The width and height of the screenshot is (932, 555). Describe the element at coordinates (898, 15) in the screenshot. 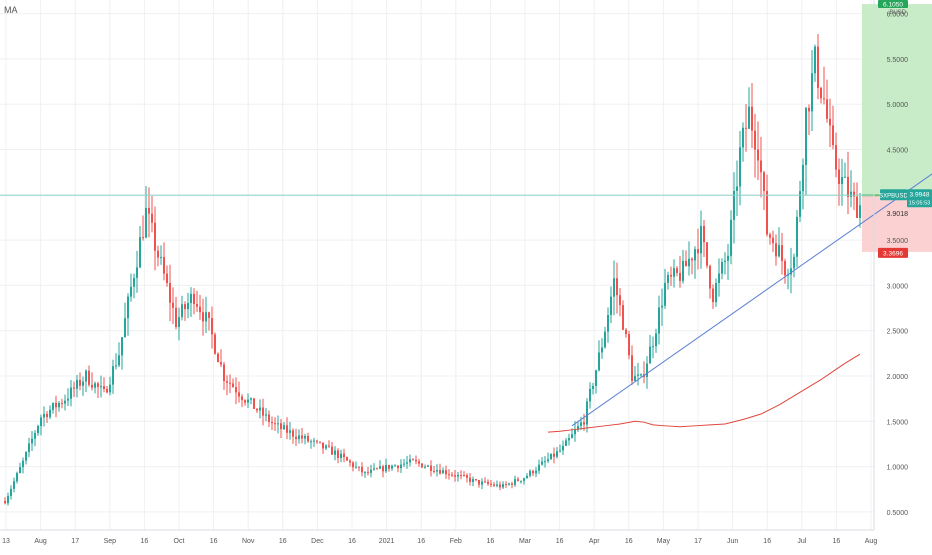

I see `y-tick-label: 6.0000` at that location.